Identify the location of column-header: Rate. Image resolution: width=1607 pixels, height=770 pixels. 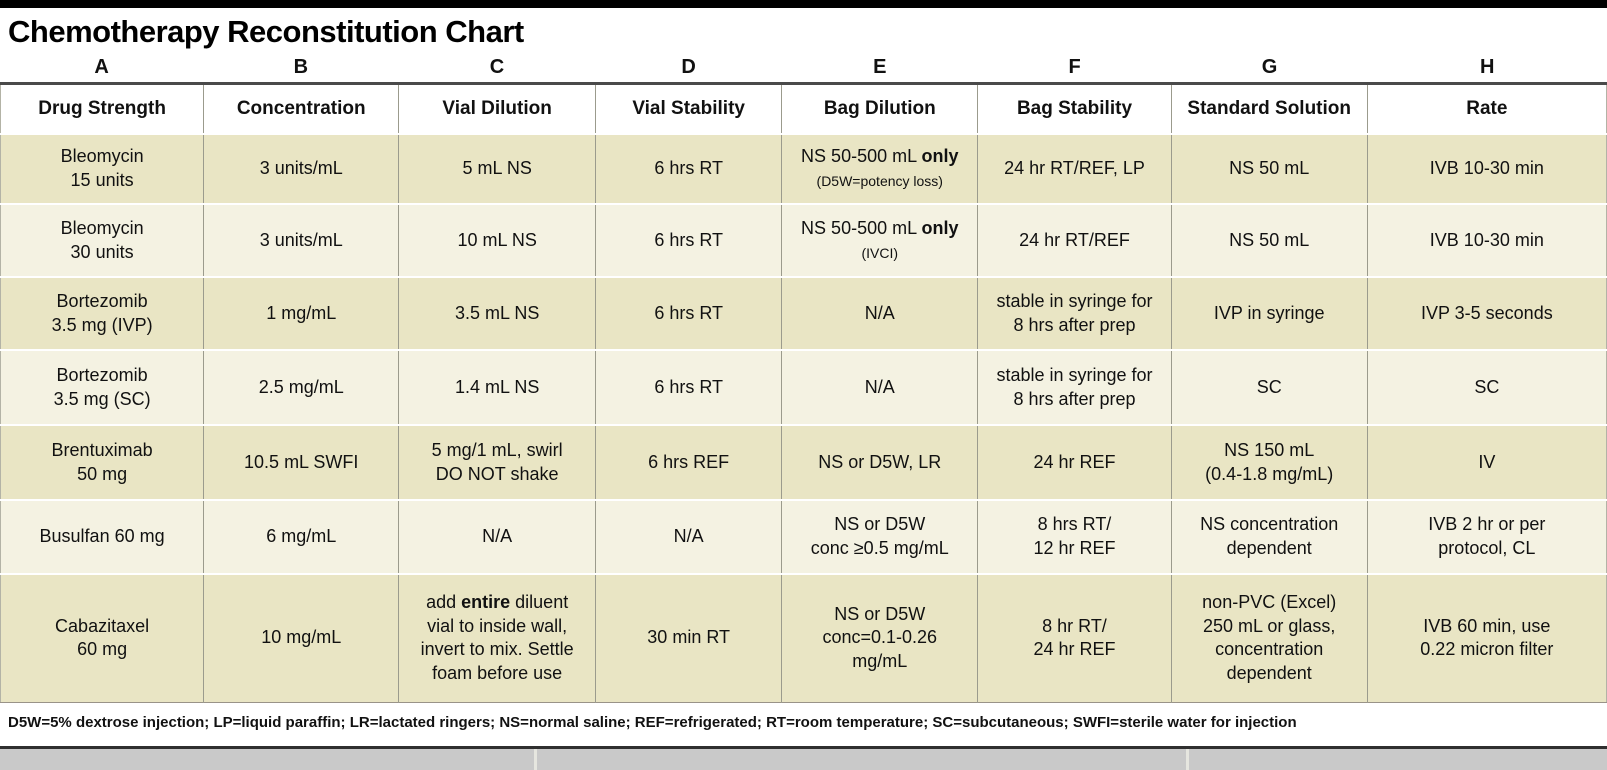
(1486, 109).